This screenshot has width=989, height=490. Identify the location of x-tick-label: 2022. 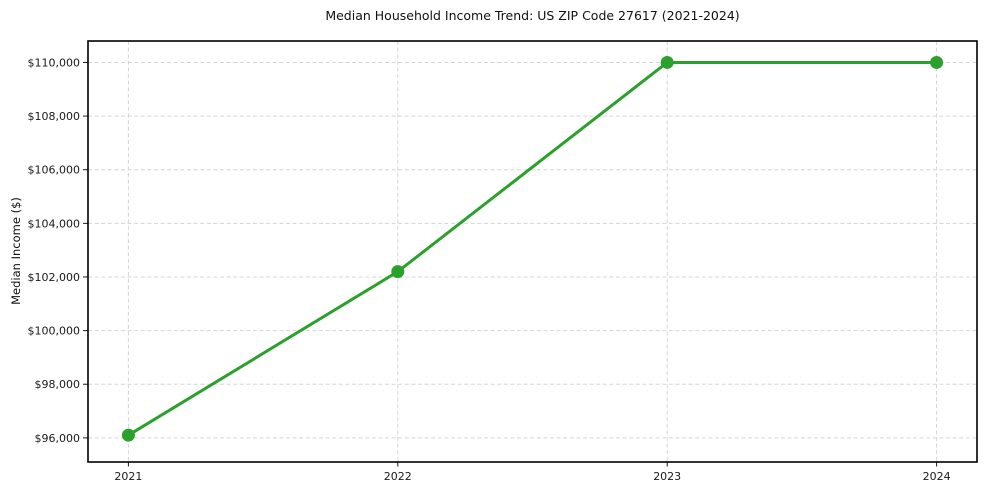
(398, 476).